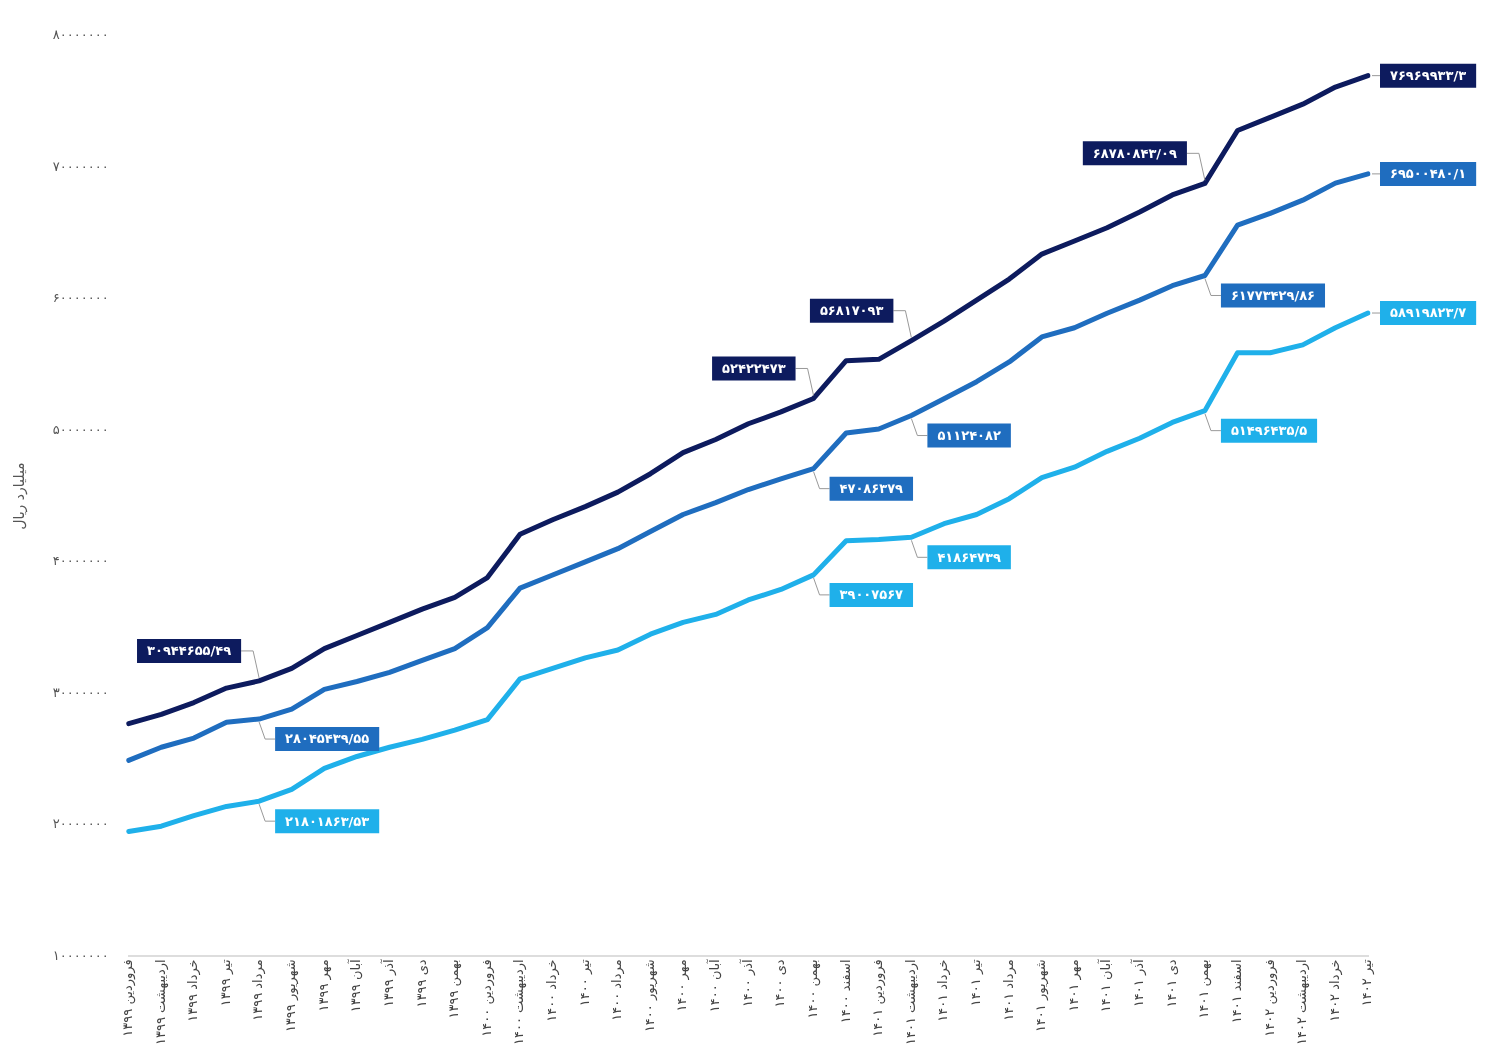  What do you see at coordinates (20, 496) in the screenshot?
I see `y-axis-title: میلیارد ریال` at bounding box center [20, 496].